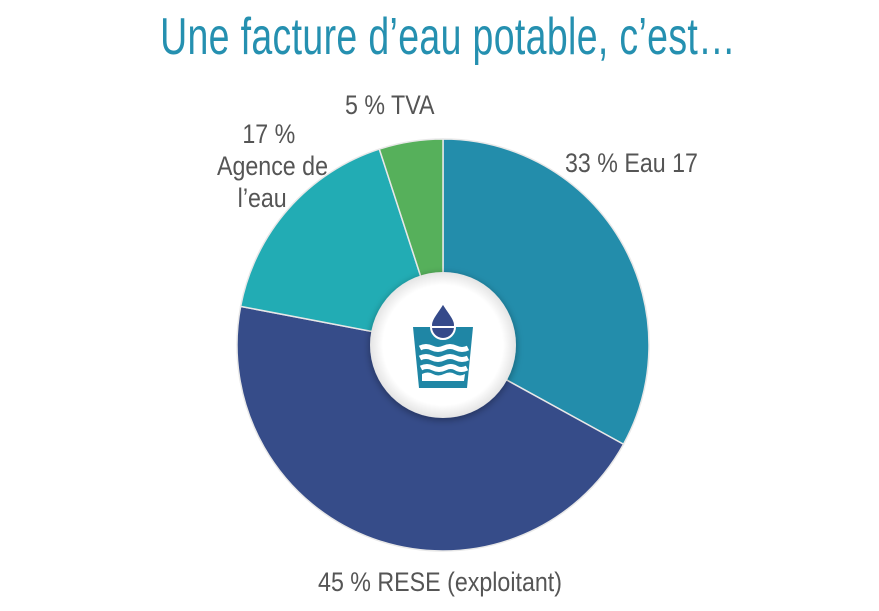  Describe the element at coordinates (390, 105) in the screenshot. I see `label-tva: 5 % TVA` at that location.